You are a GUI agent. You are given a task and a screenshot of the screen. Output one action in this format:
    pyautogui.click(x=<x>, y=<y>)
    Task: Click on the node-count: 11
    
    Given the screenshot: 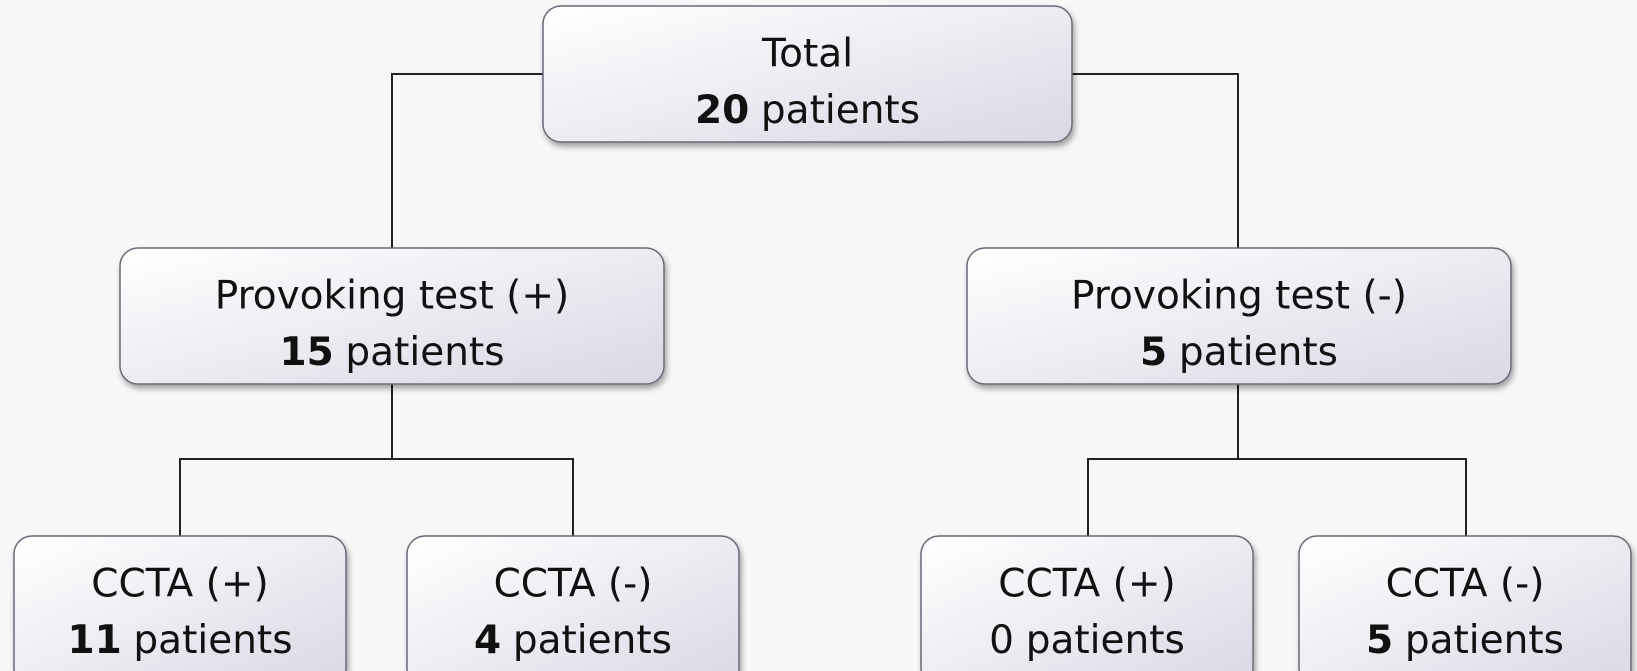 What is the action you would take?
    pyautogui.click(x=94, y=640)
    